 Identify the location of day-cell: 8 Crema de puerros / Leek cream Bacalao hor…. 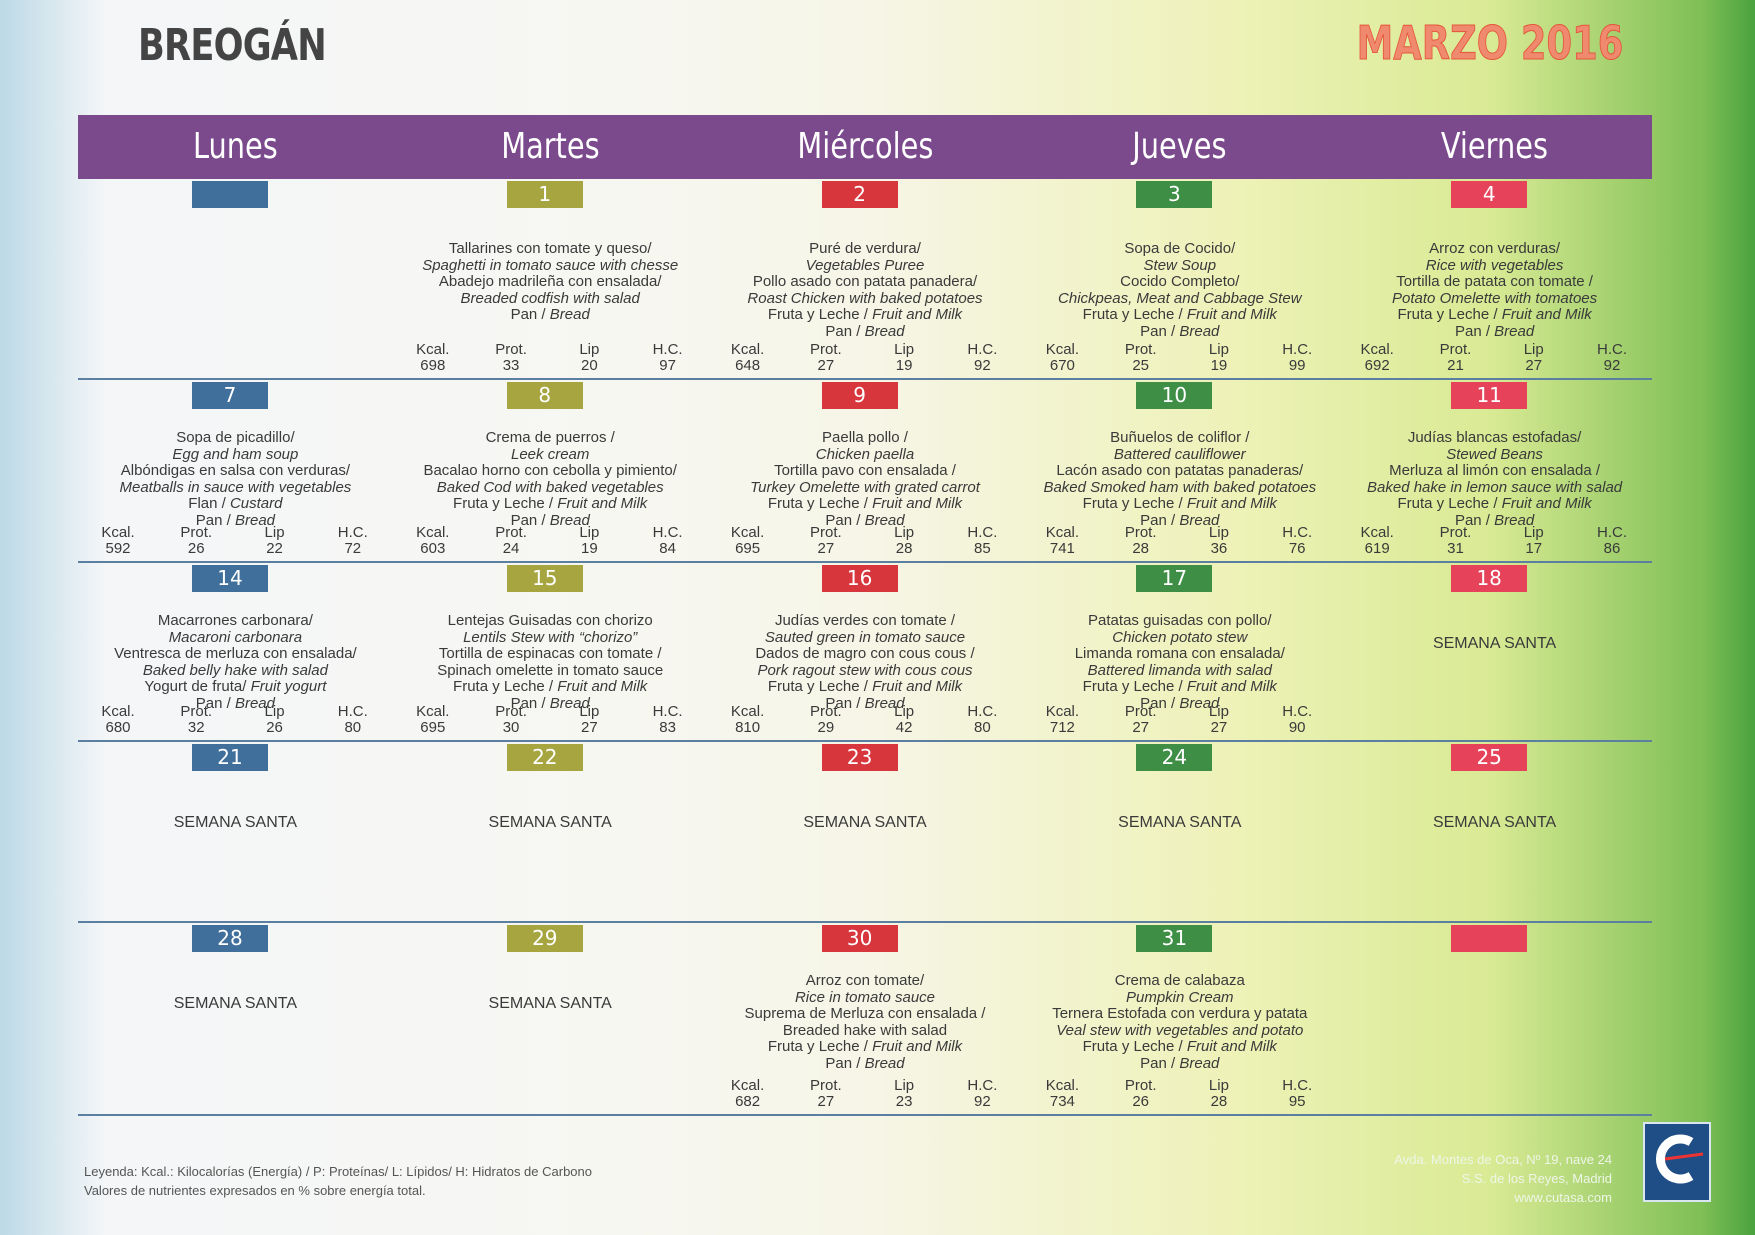
(550, 470).